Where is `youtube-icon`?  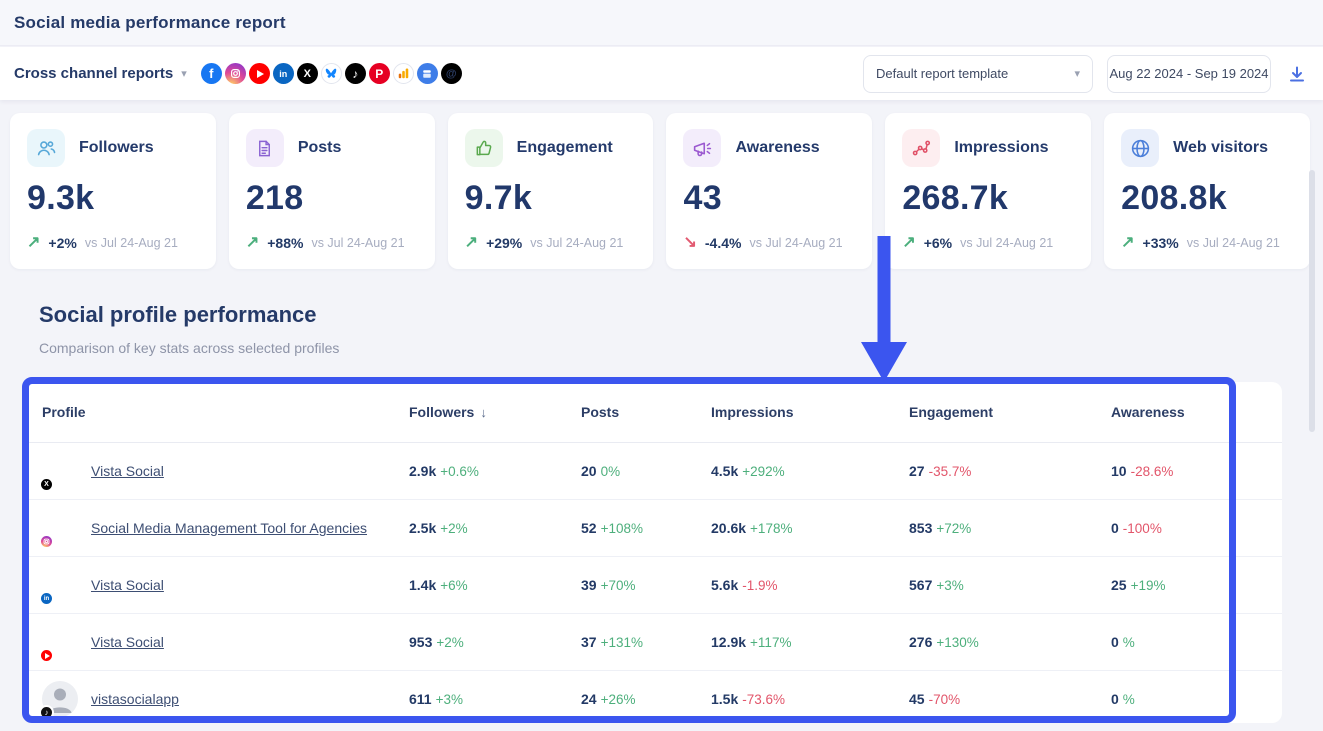
youtube-icon is located at coordinates (259, 73).